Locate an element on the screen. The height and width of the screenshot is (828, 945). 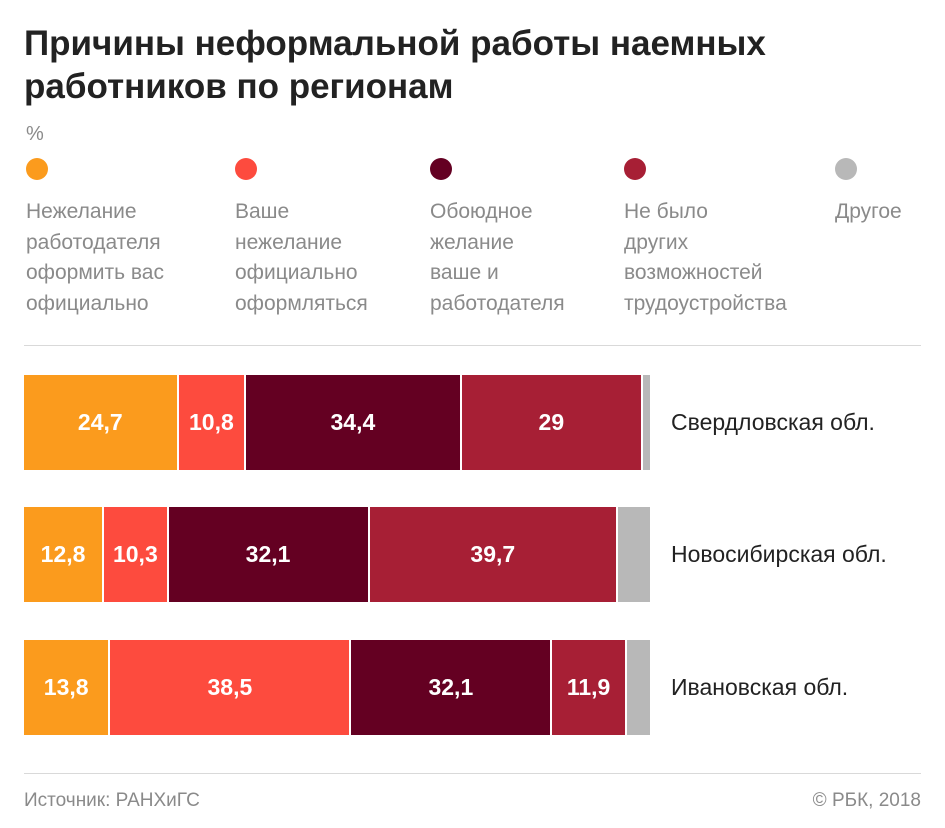
bar-segment: 29 is located at coordinates (551, 422).